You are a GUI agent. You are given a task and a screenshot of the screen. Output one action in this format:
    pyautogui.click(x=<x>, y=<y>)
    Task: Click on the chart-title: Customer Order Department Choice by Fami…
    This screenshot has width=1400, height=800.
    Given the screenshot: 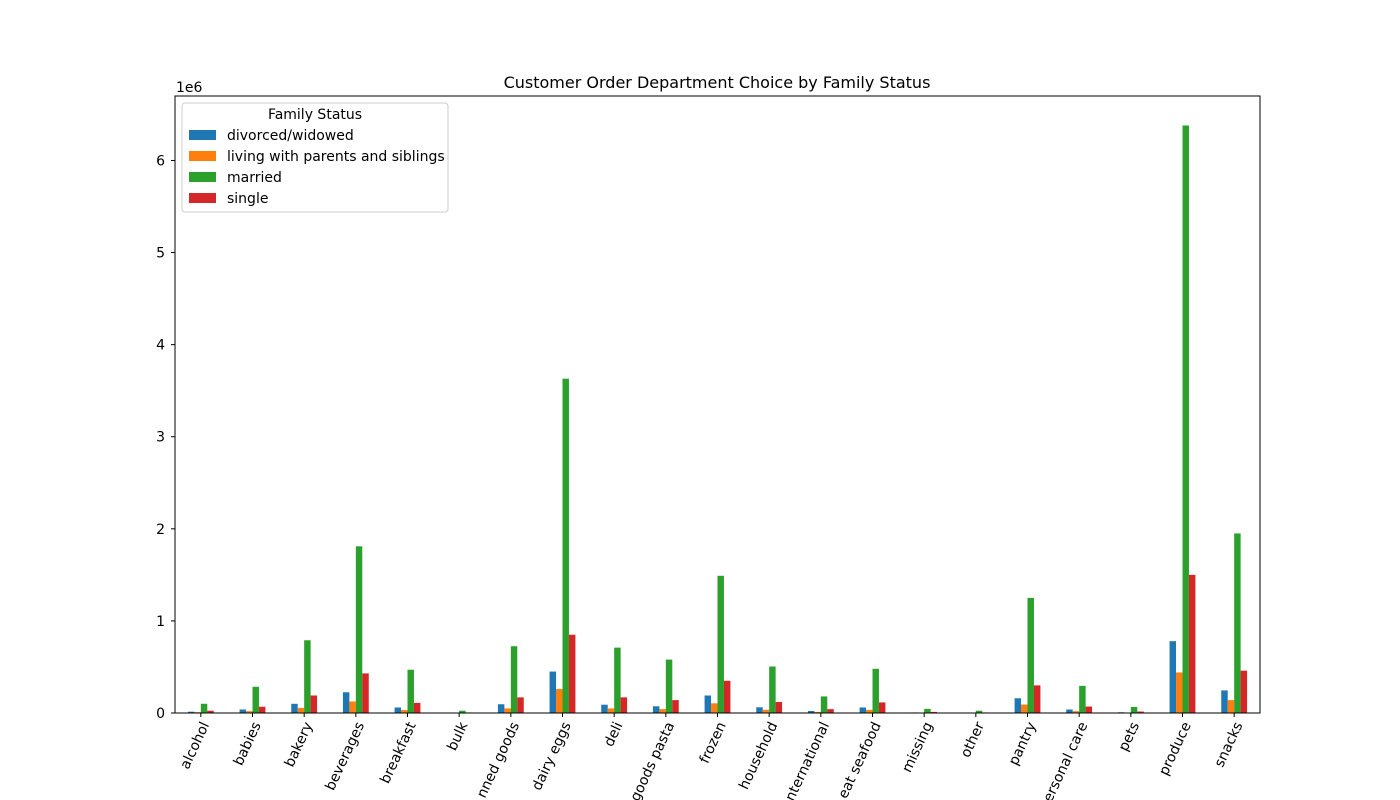 What is the action you would take?
    pyautogui.click(x=717, y=82)
    